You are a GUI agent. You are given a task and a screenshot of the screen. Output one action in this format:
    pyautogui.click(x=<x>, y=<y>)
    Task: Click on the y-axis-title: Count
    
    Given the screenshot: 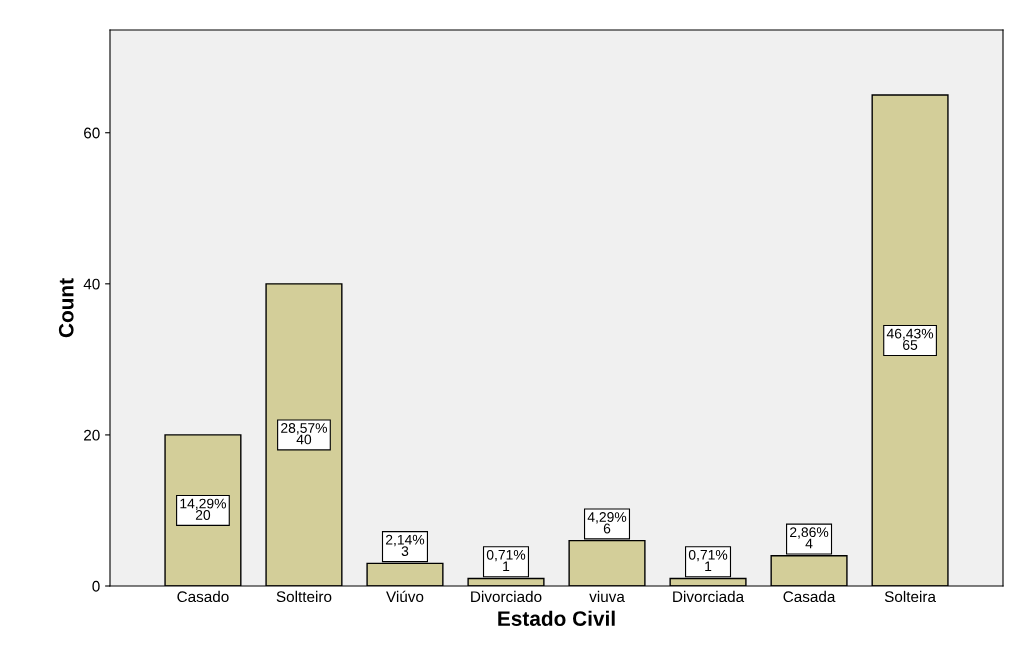 What is the action you would take?
    pyautogui.click(x=66, y=308)
    